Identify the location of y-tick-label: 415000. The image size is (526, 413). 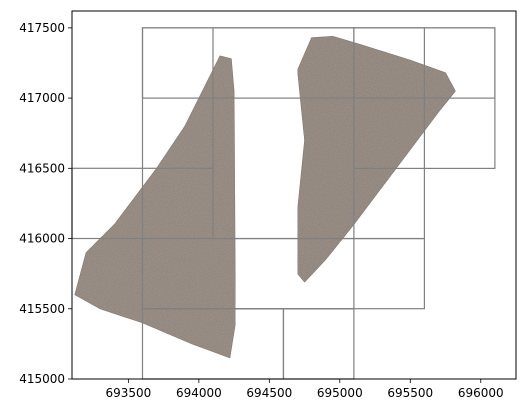
(42, 379).